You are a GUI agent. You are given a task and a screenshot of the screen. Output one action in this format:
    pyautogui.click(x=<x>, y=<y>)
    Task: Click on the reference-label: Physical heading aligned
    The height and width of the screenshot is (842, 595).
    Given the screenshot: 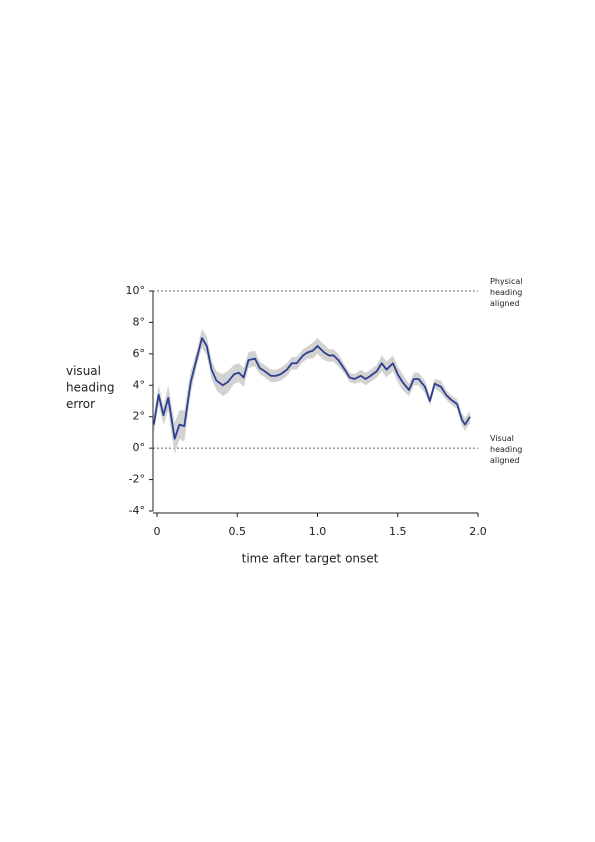 What is the action you would take?
    pyautogui.click(x=506, y=292)
    